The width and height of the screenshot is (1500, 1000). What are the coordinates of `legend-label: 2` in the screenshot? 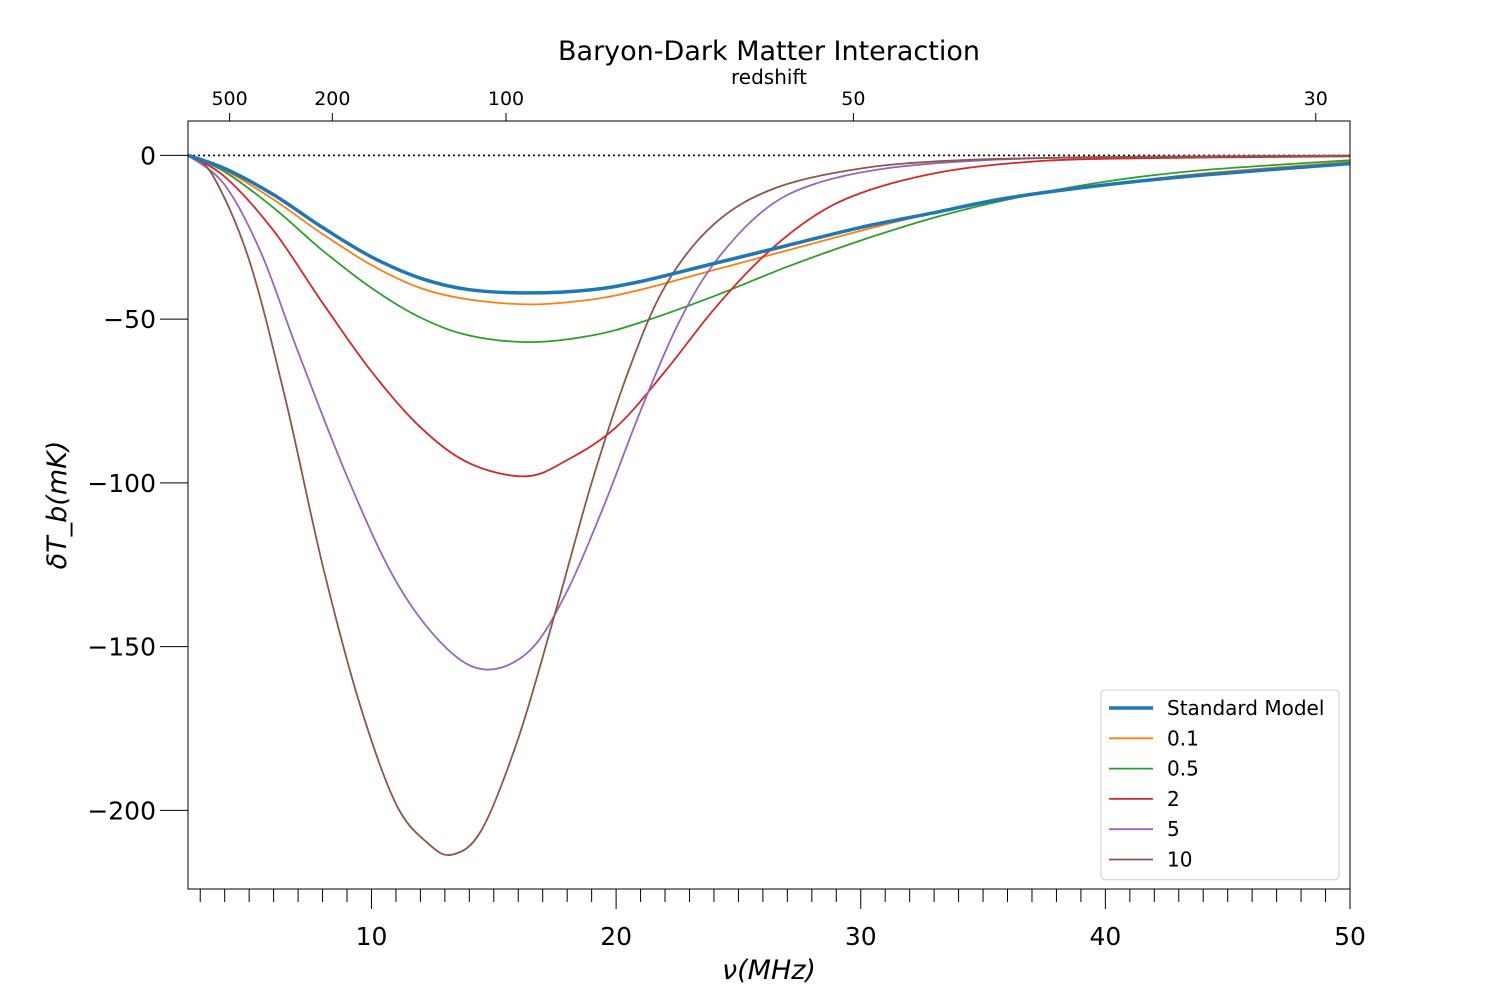 It's located at (1173, 799).